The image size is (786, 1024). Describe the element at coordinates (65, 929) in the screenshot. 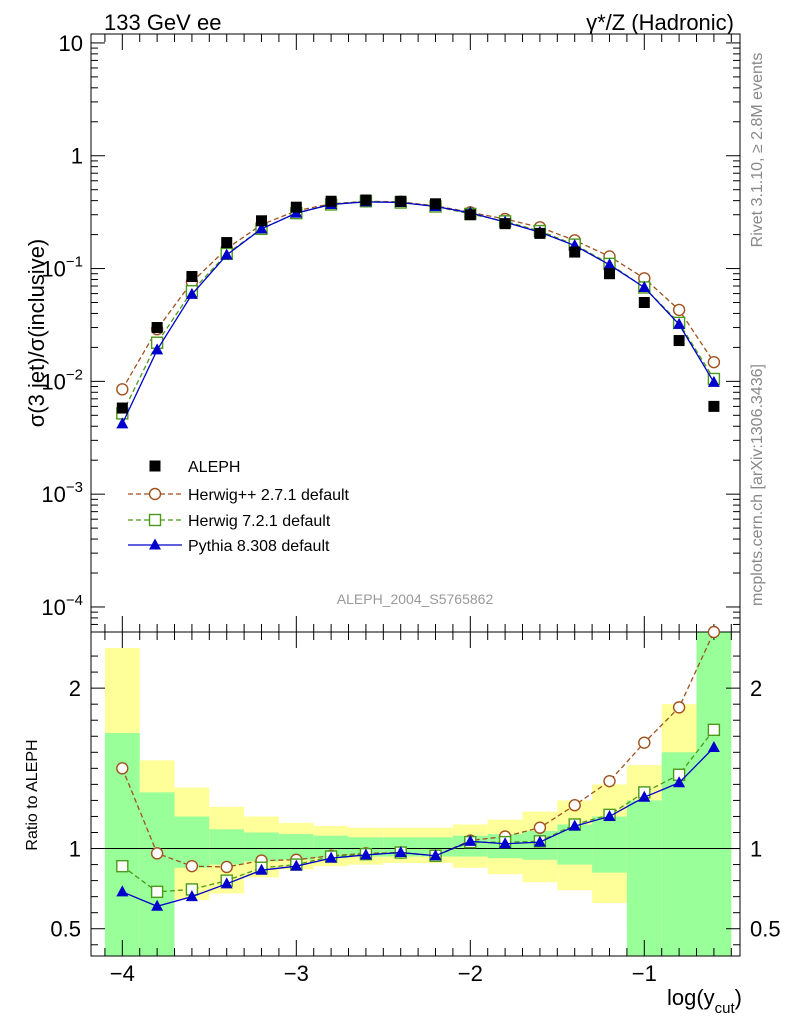

I see `bottom-y-tick-label: 0.5` at that location.